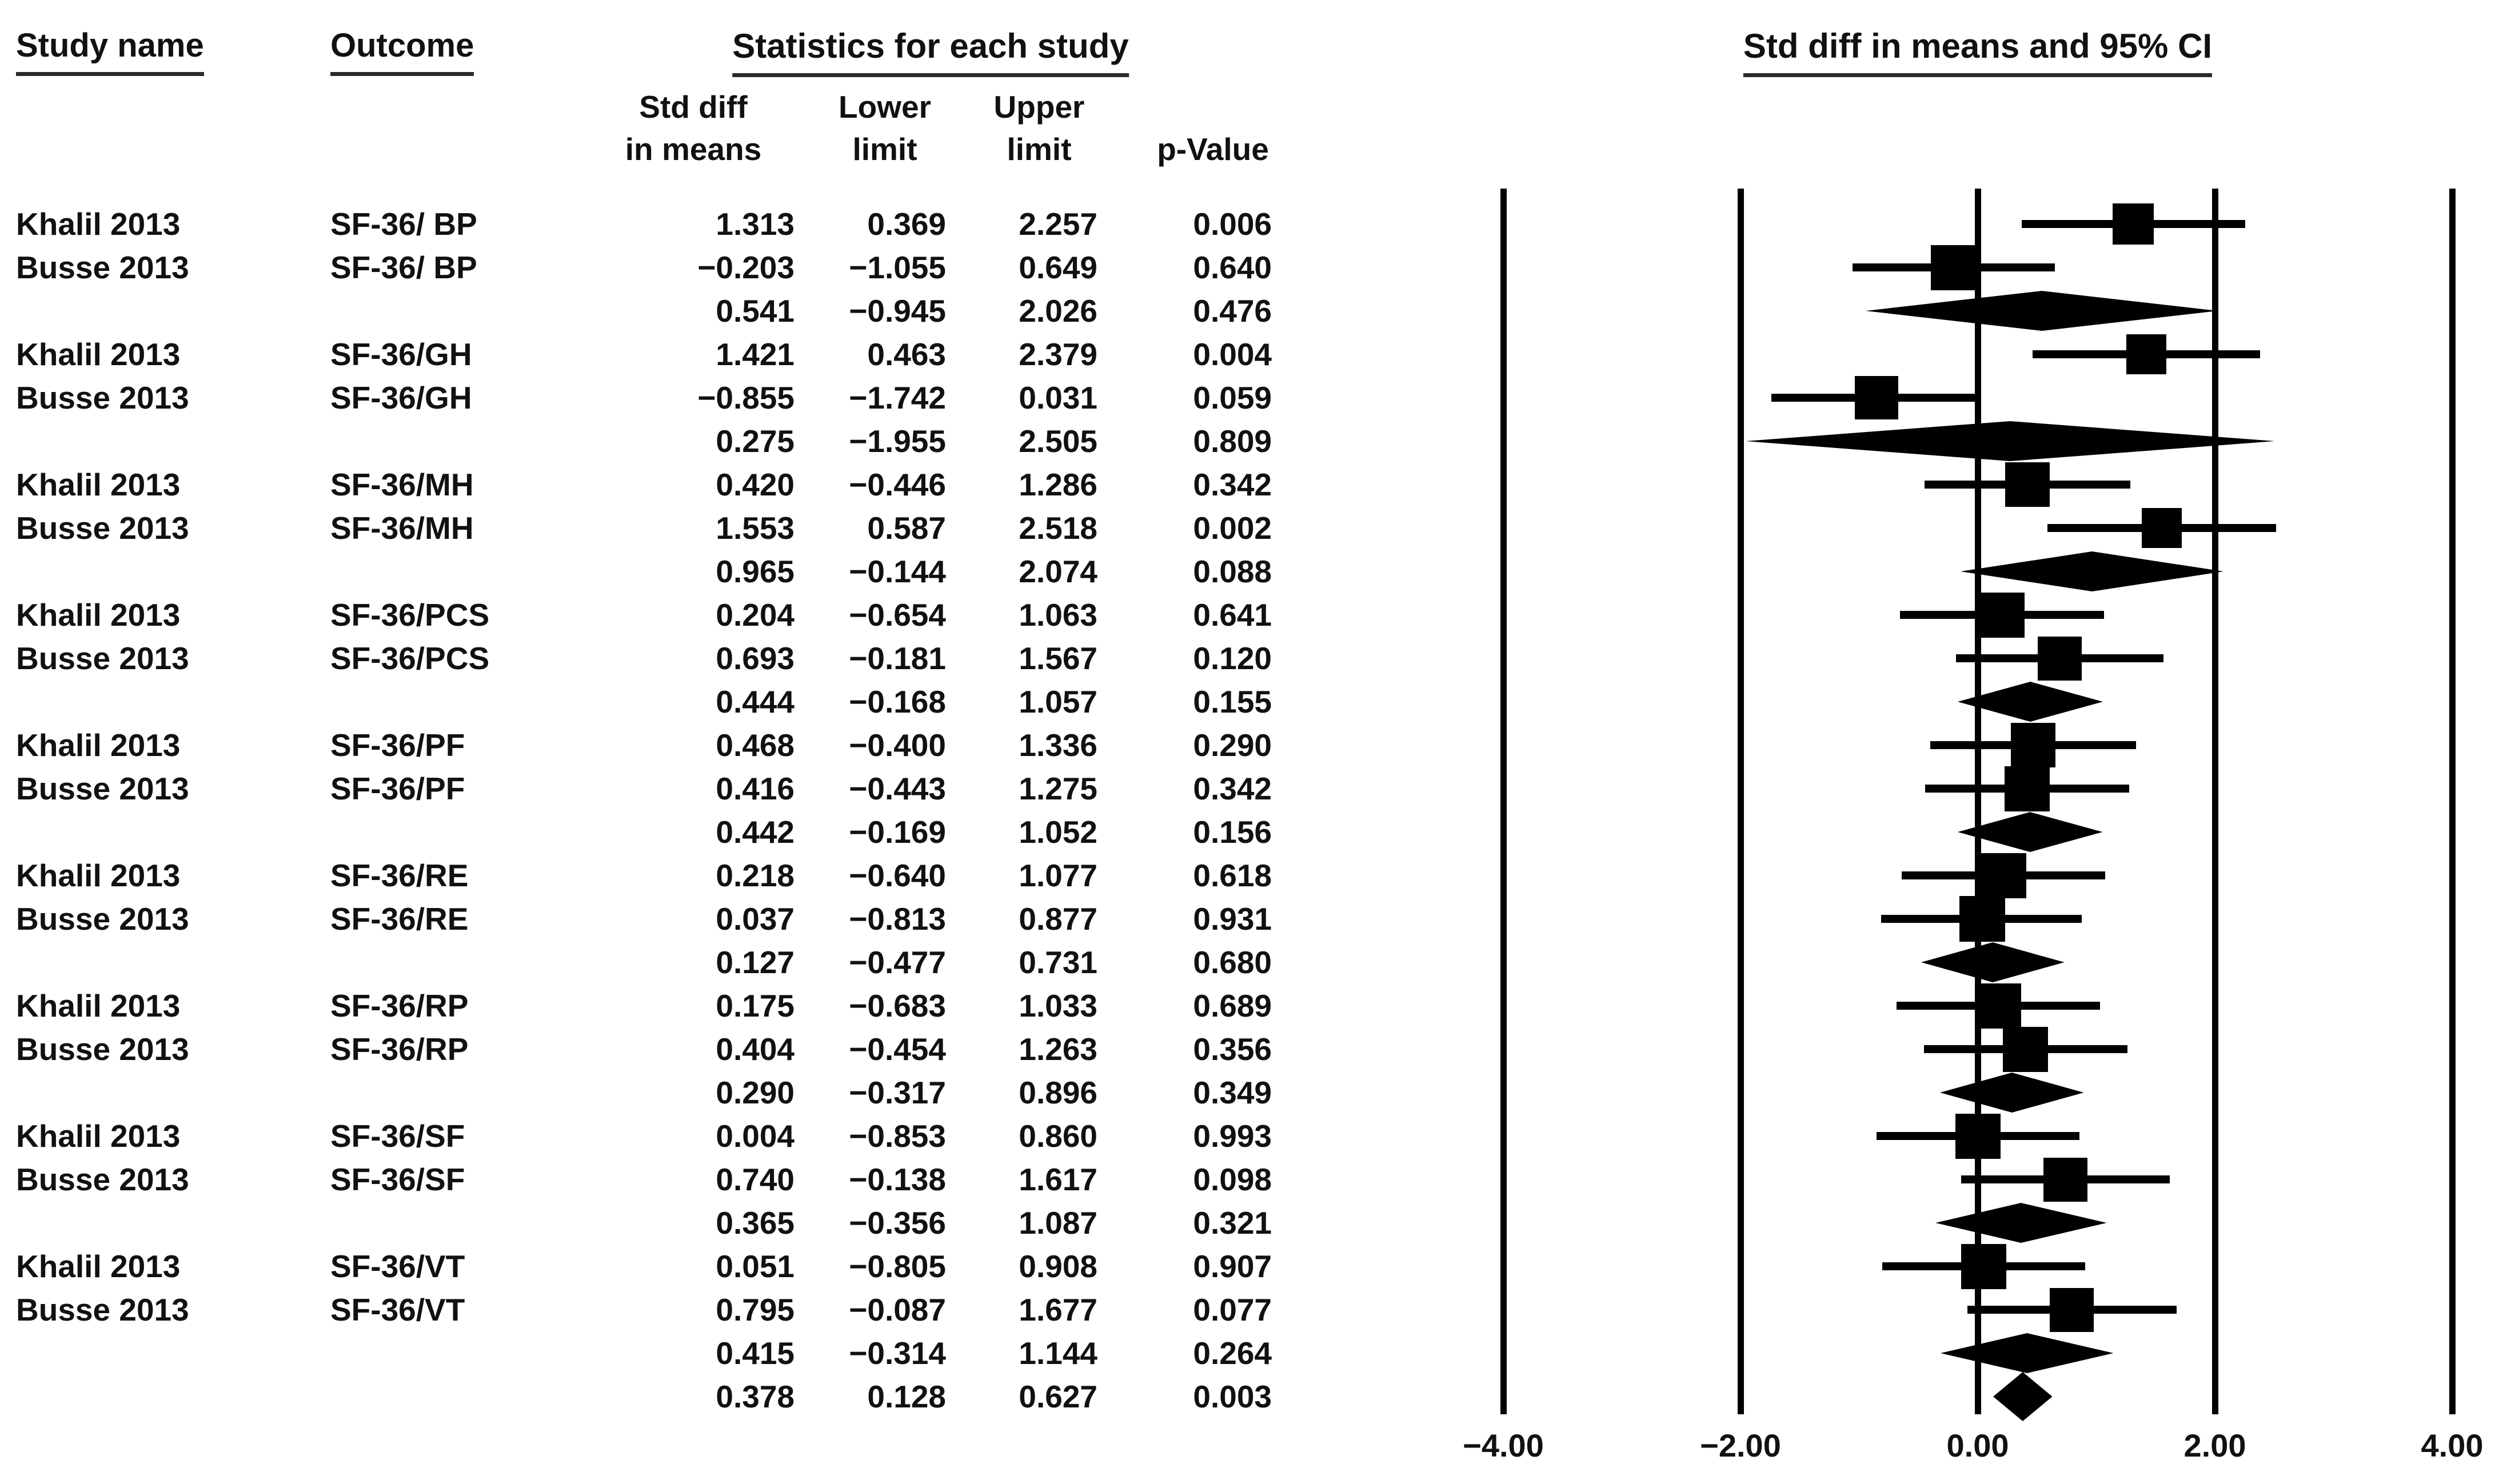 The image size is (2507, 1484). I want to click on p-value-cell: 0.356, so click(1232, 1049).